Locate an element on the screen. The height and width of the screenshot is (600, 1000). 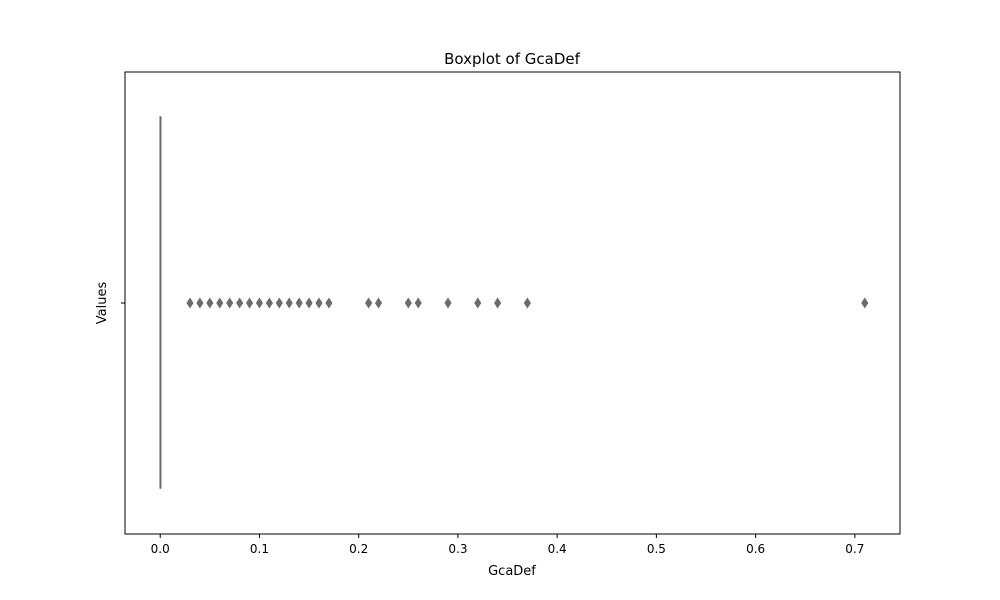
x-tick-label: 0.7 is located at coordinates (854, 549).